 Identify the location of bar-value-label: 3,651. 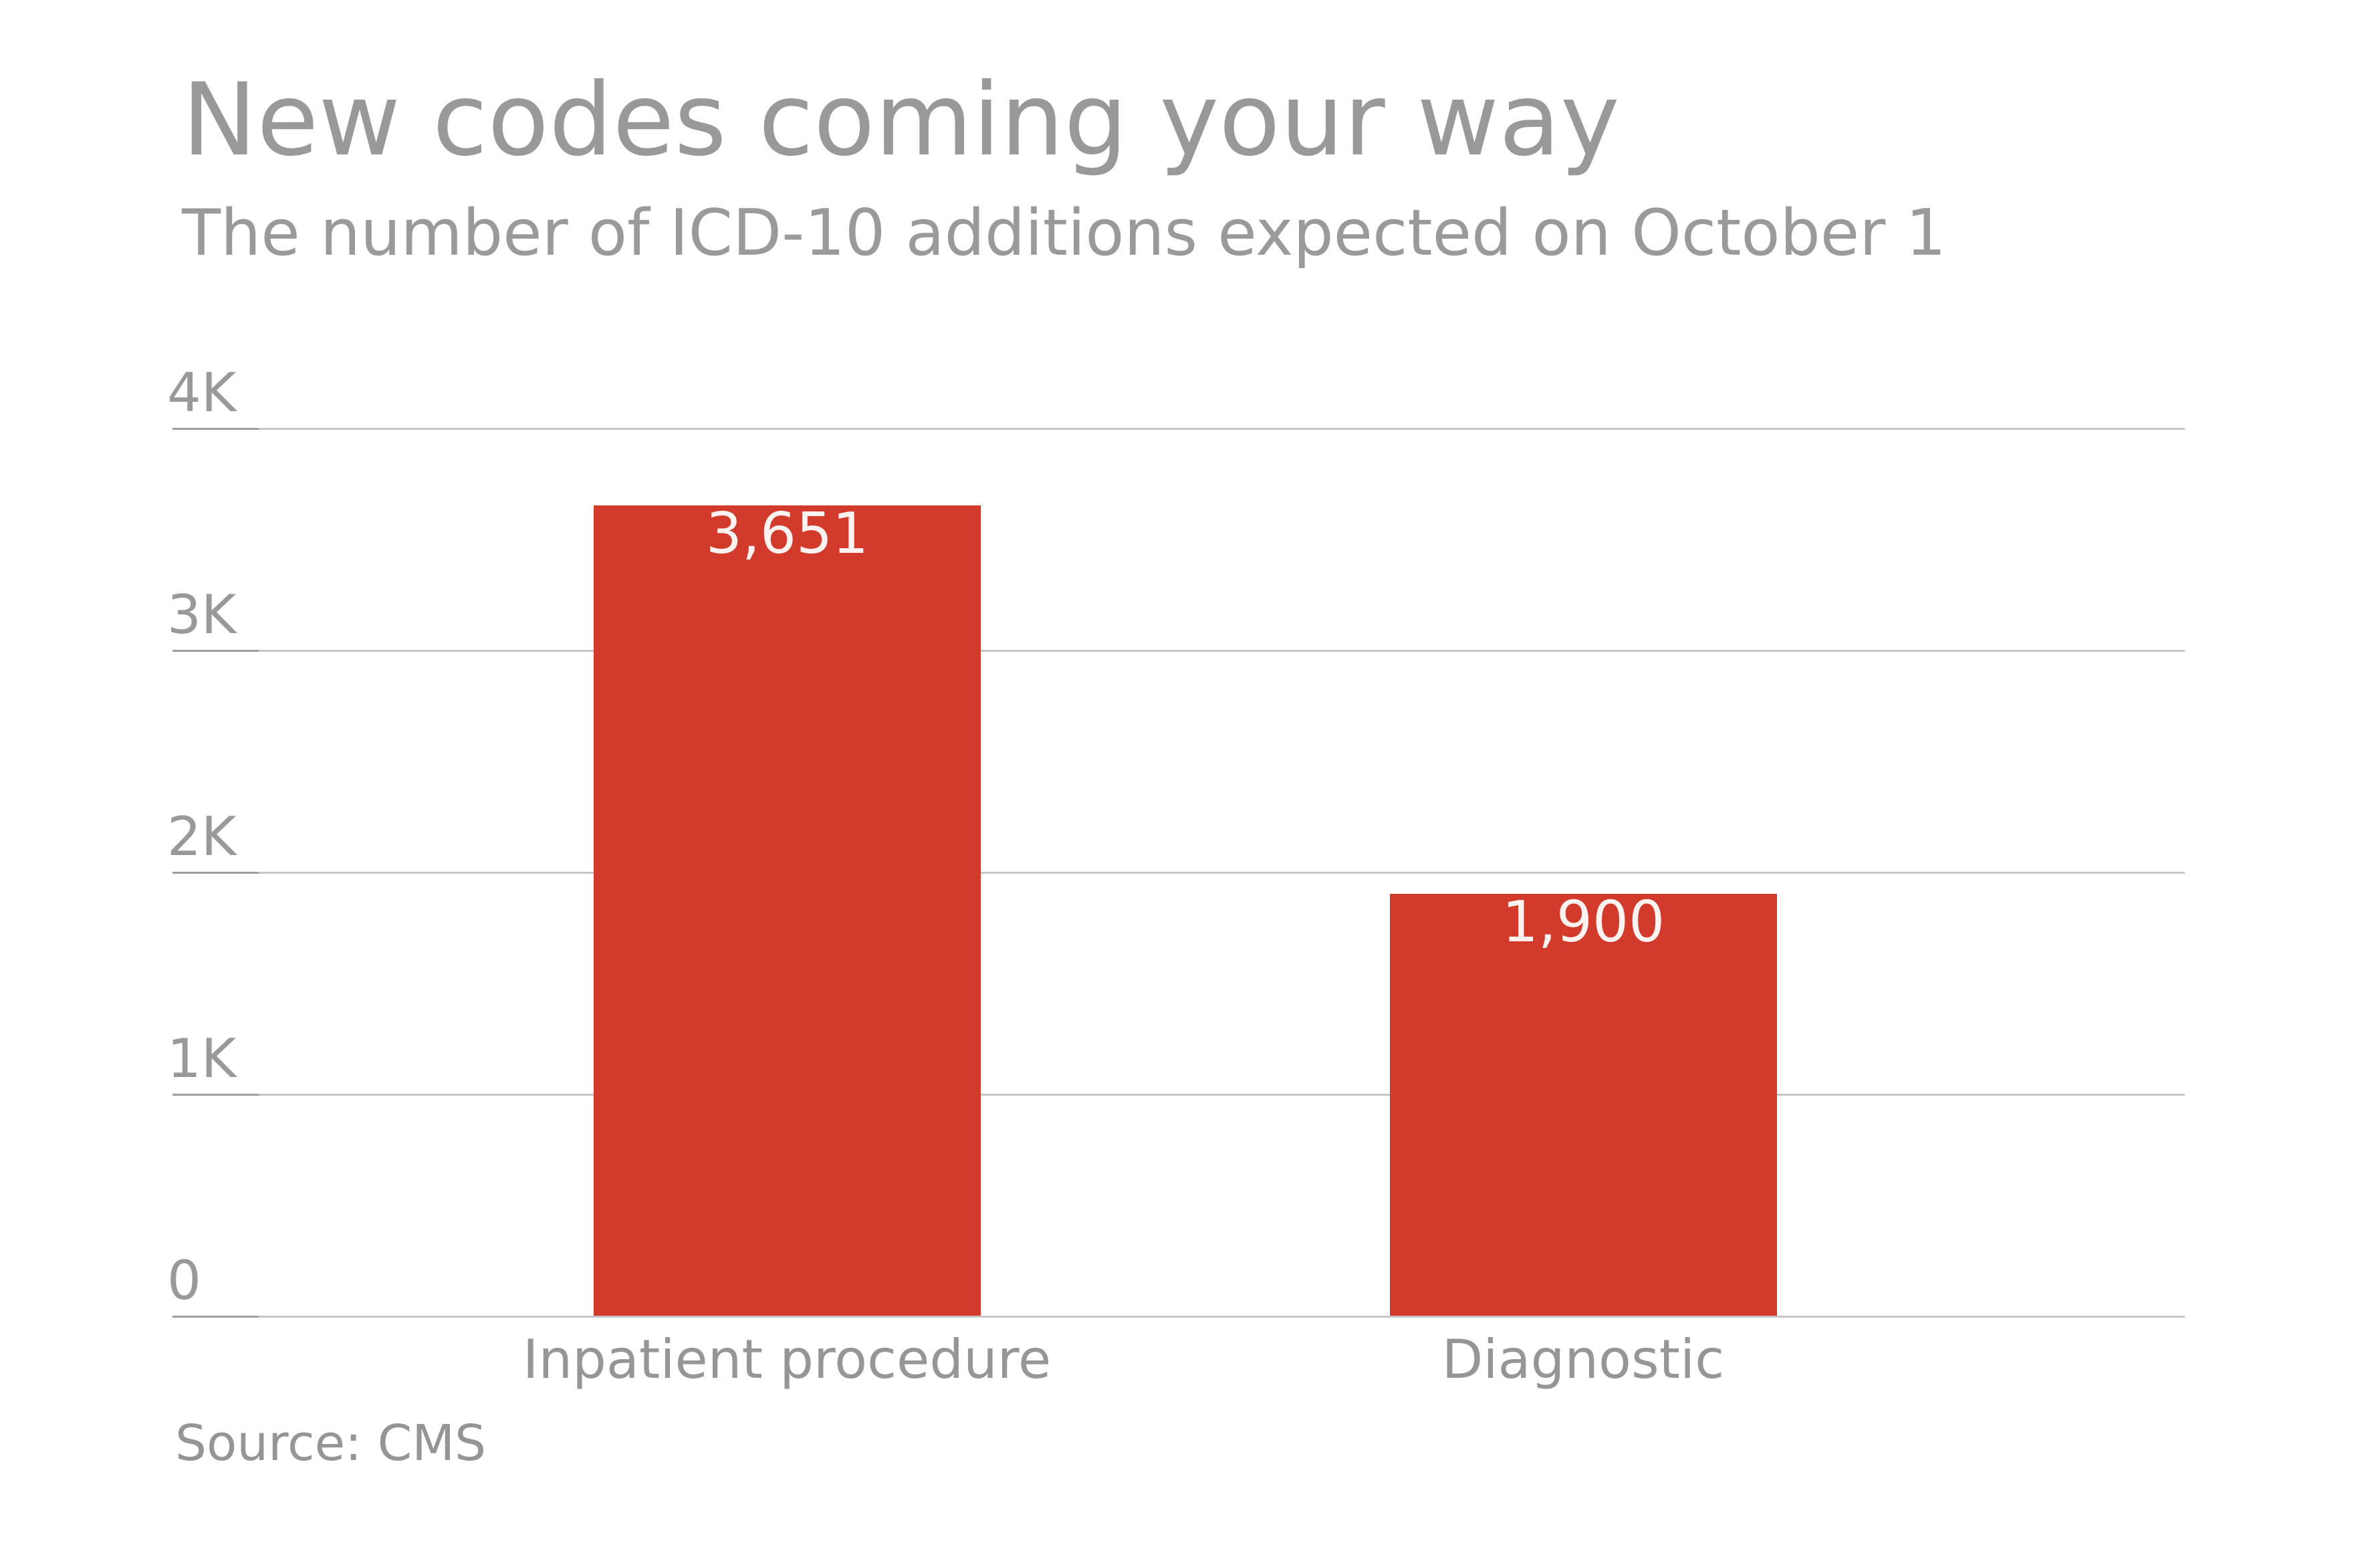
(787, 534).